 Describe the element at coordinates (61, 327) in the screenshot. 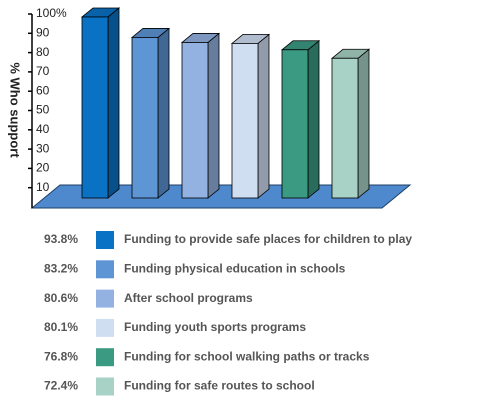

I see `legend-value: 80.1%` at that location.